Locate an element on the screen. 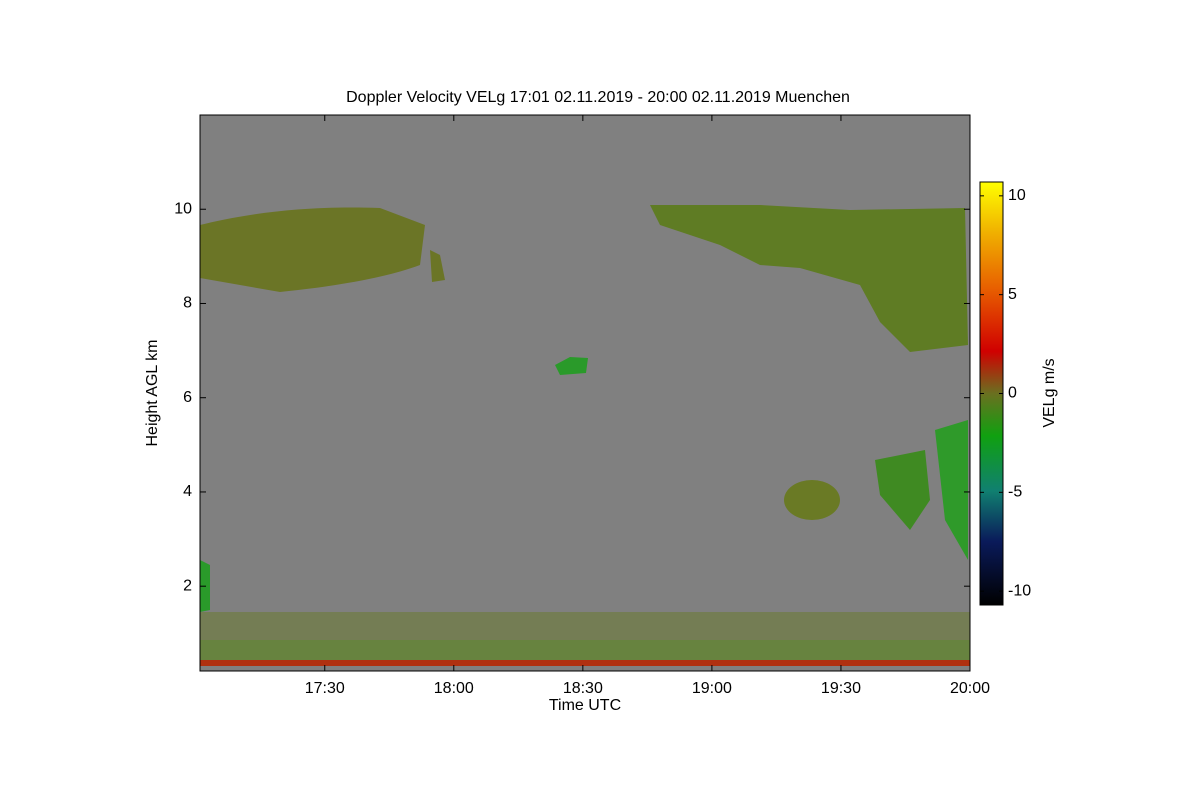  y-tick-label: 6 is located at coordinates (187, 397).